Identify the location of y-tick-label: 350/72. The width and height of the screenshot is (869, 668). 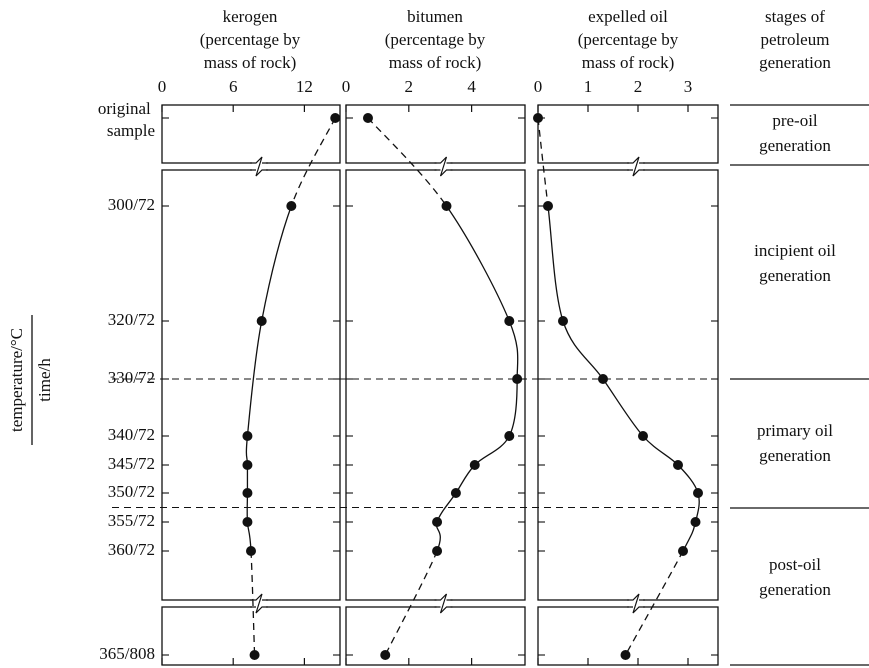
(131, 491).